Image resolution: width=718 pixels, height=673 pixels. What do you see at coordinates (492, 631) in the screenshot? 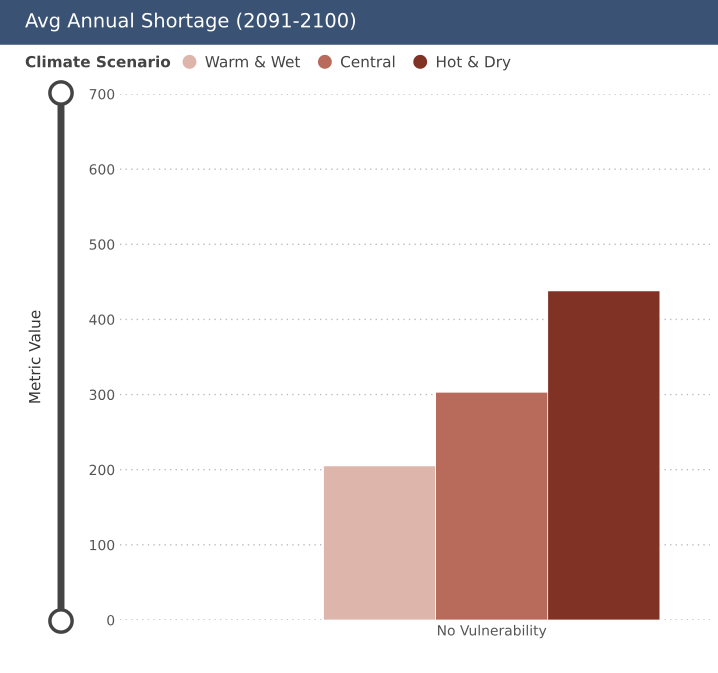
I see `x-tick-label: No Vulnerability` at bounding box center [492, 631].